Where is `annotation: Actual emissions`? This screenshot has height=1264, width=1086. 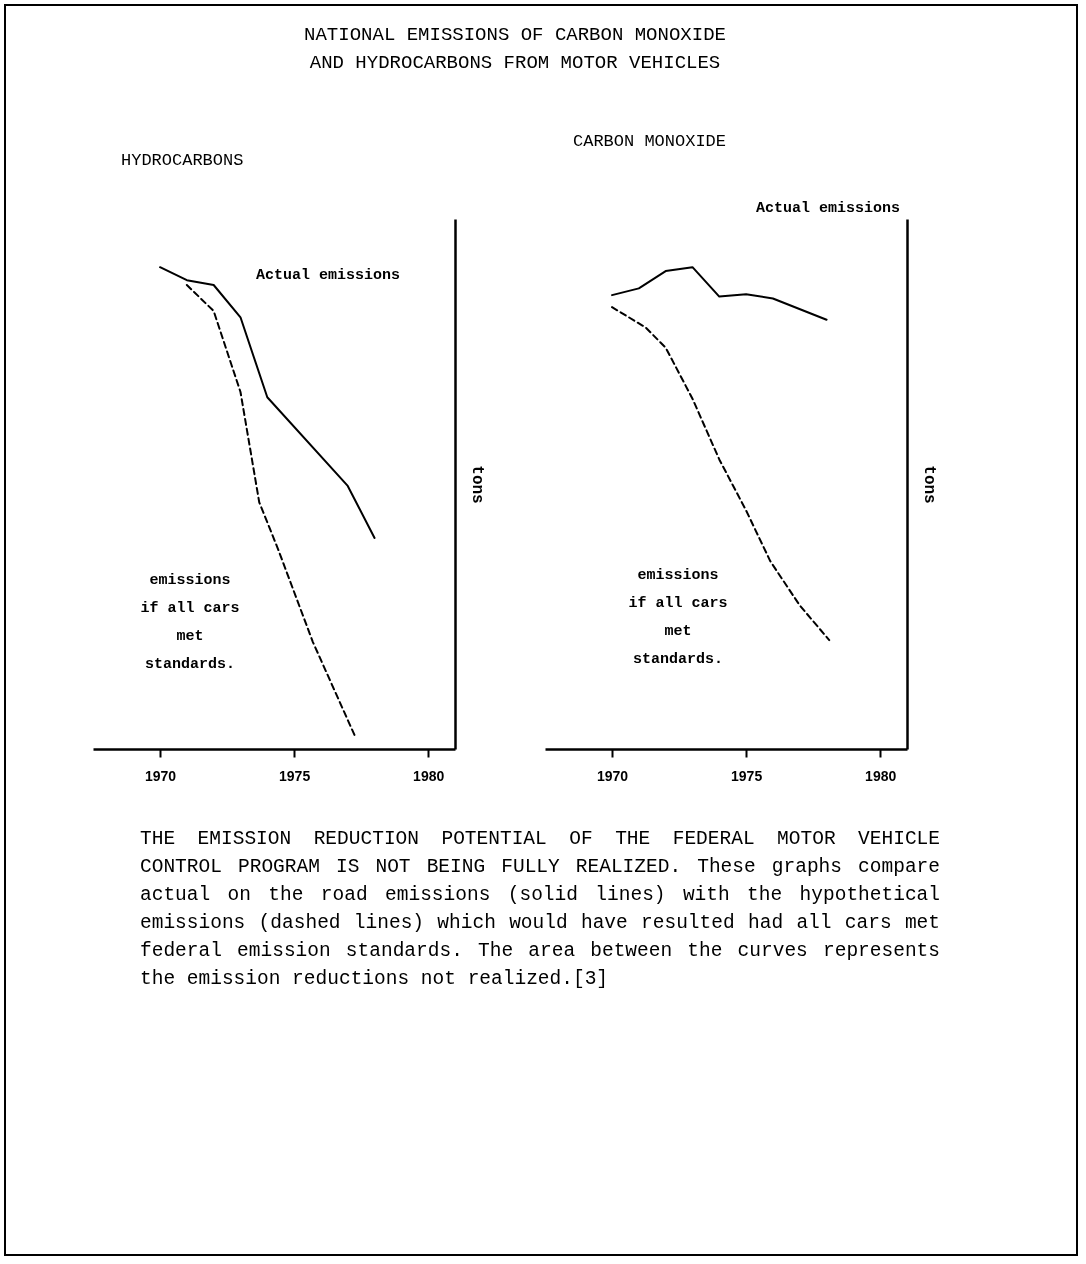
annotation: Actual emissions is located at coordinates (328, 275).